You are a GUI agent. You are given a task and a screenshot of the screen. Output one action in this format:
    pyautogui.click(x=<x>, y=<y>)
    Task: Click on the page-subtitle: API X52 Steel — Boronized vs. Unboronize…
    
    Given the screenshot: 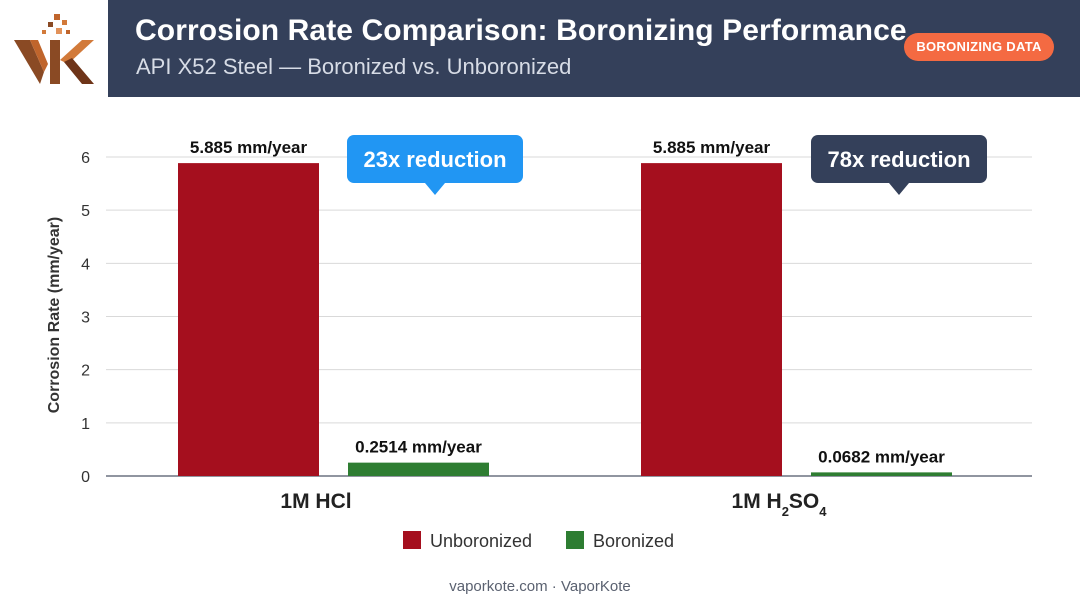 What is the action you would take?
    pyautogui.click(x=354, y=66)
    